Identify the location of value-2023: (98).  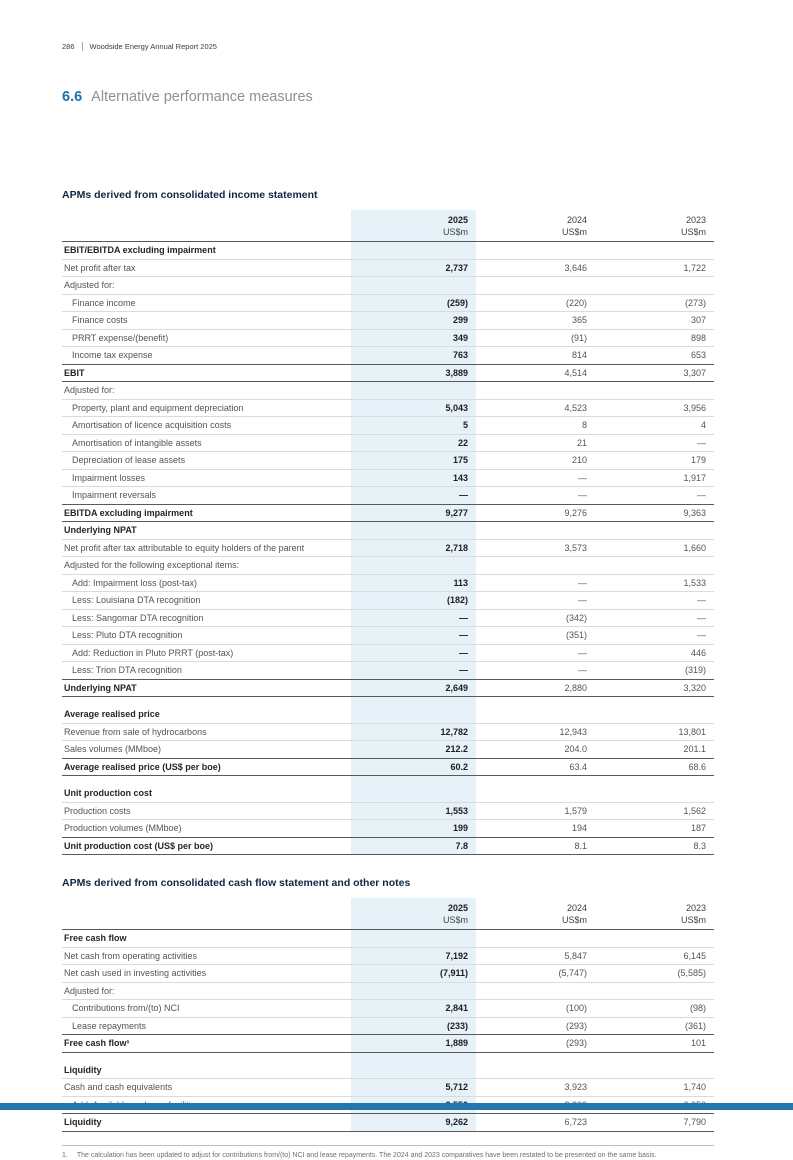
(654, 1009).